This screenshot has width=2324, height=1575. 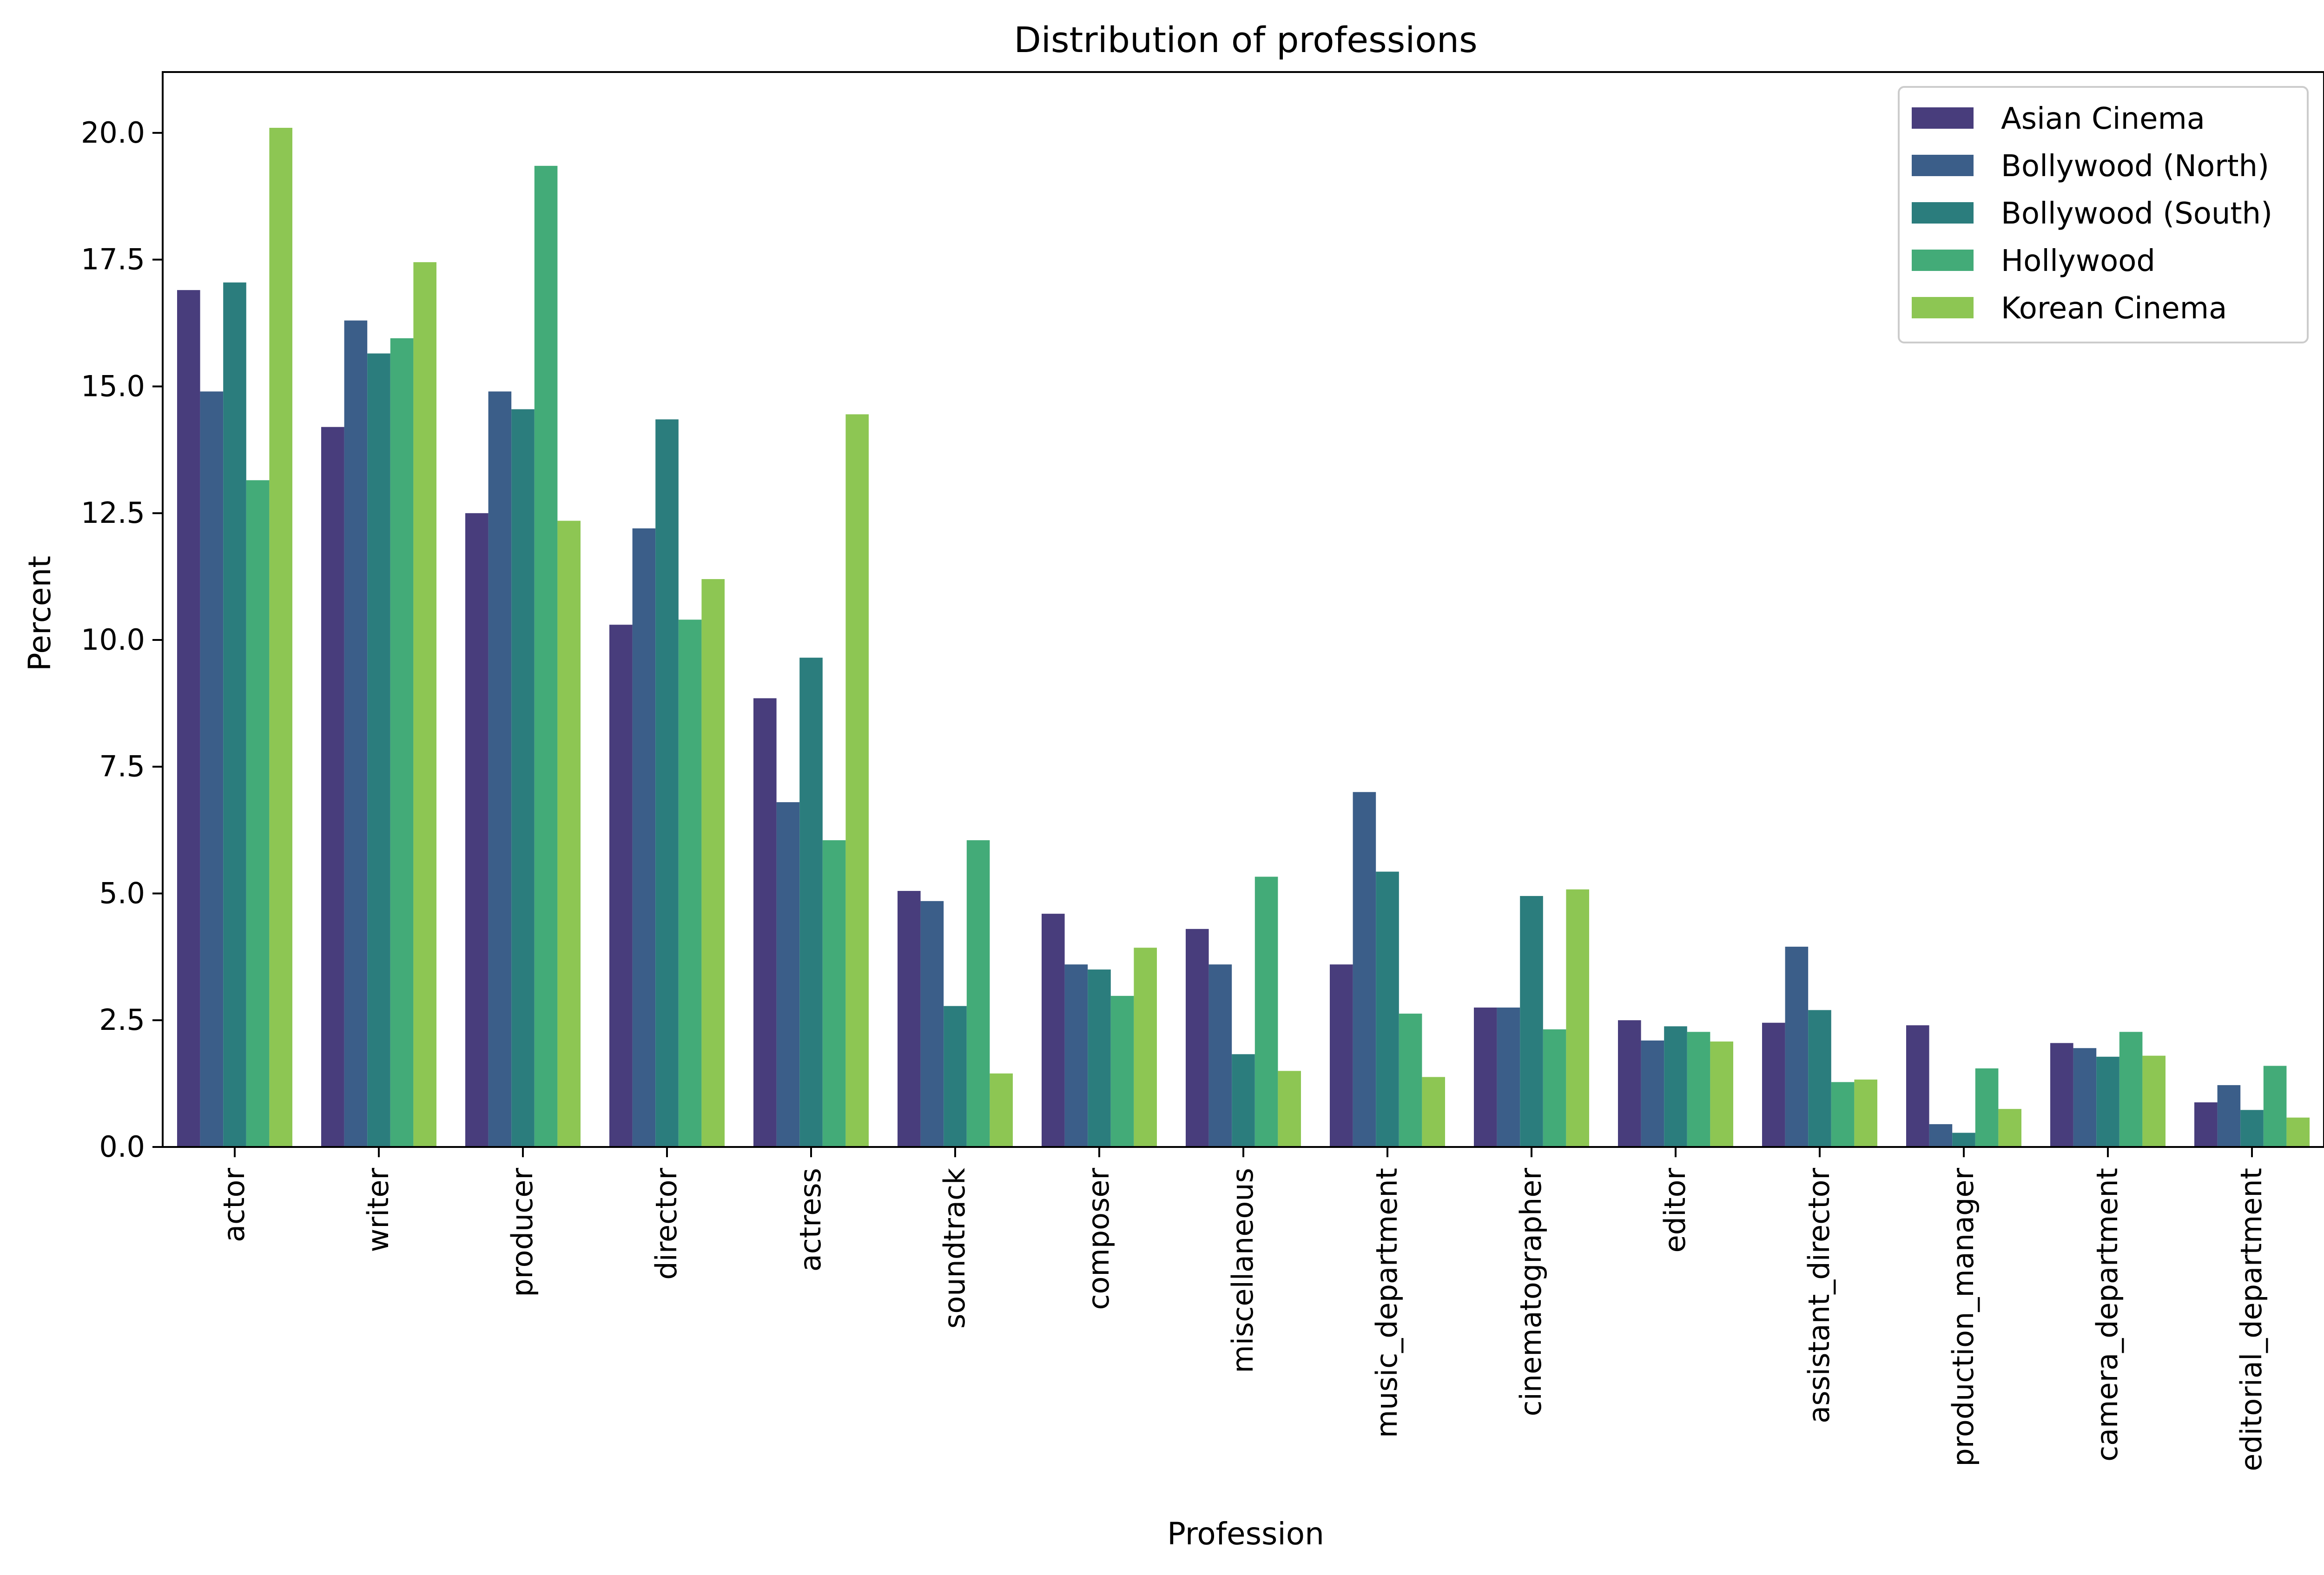 What do you see at coordinates (113, 640) in the screenshot?
I see `y-tick-label: 10.0` at bounding box center [113, 640].